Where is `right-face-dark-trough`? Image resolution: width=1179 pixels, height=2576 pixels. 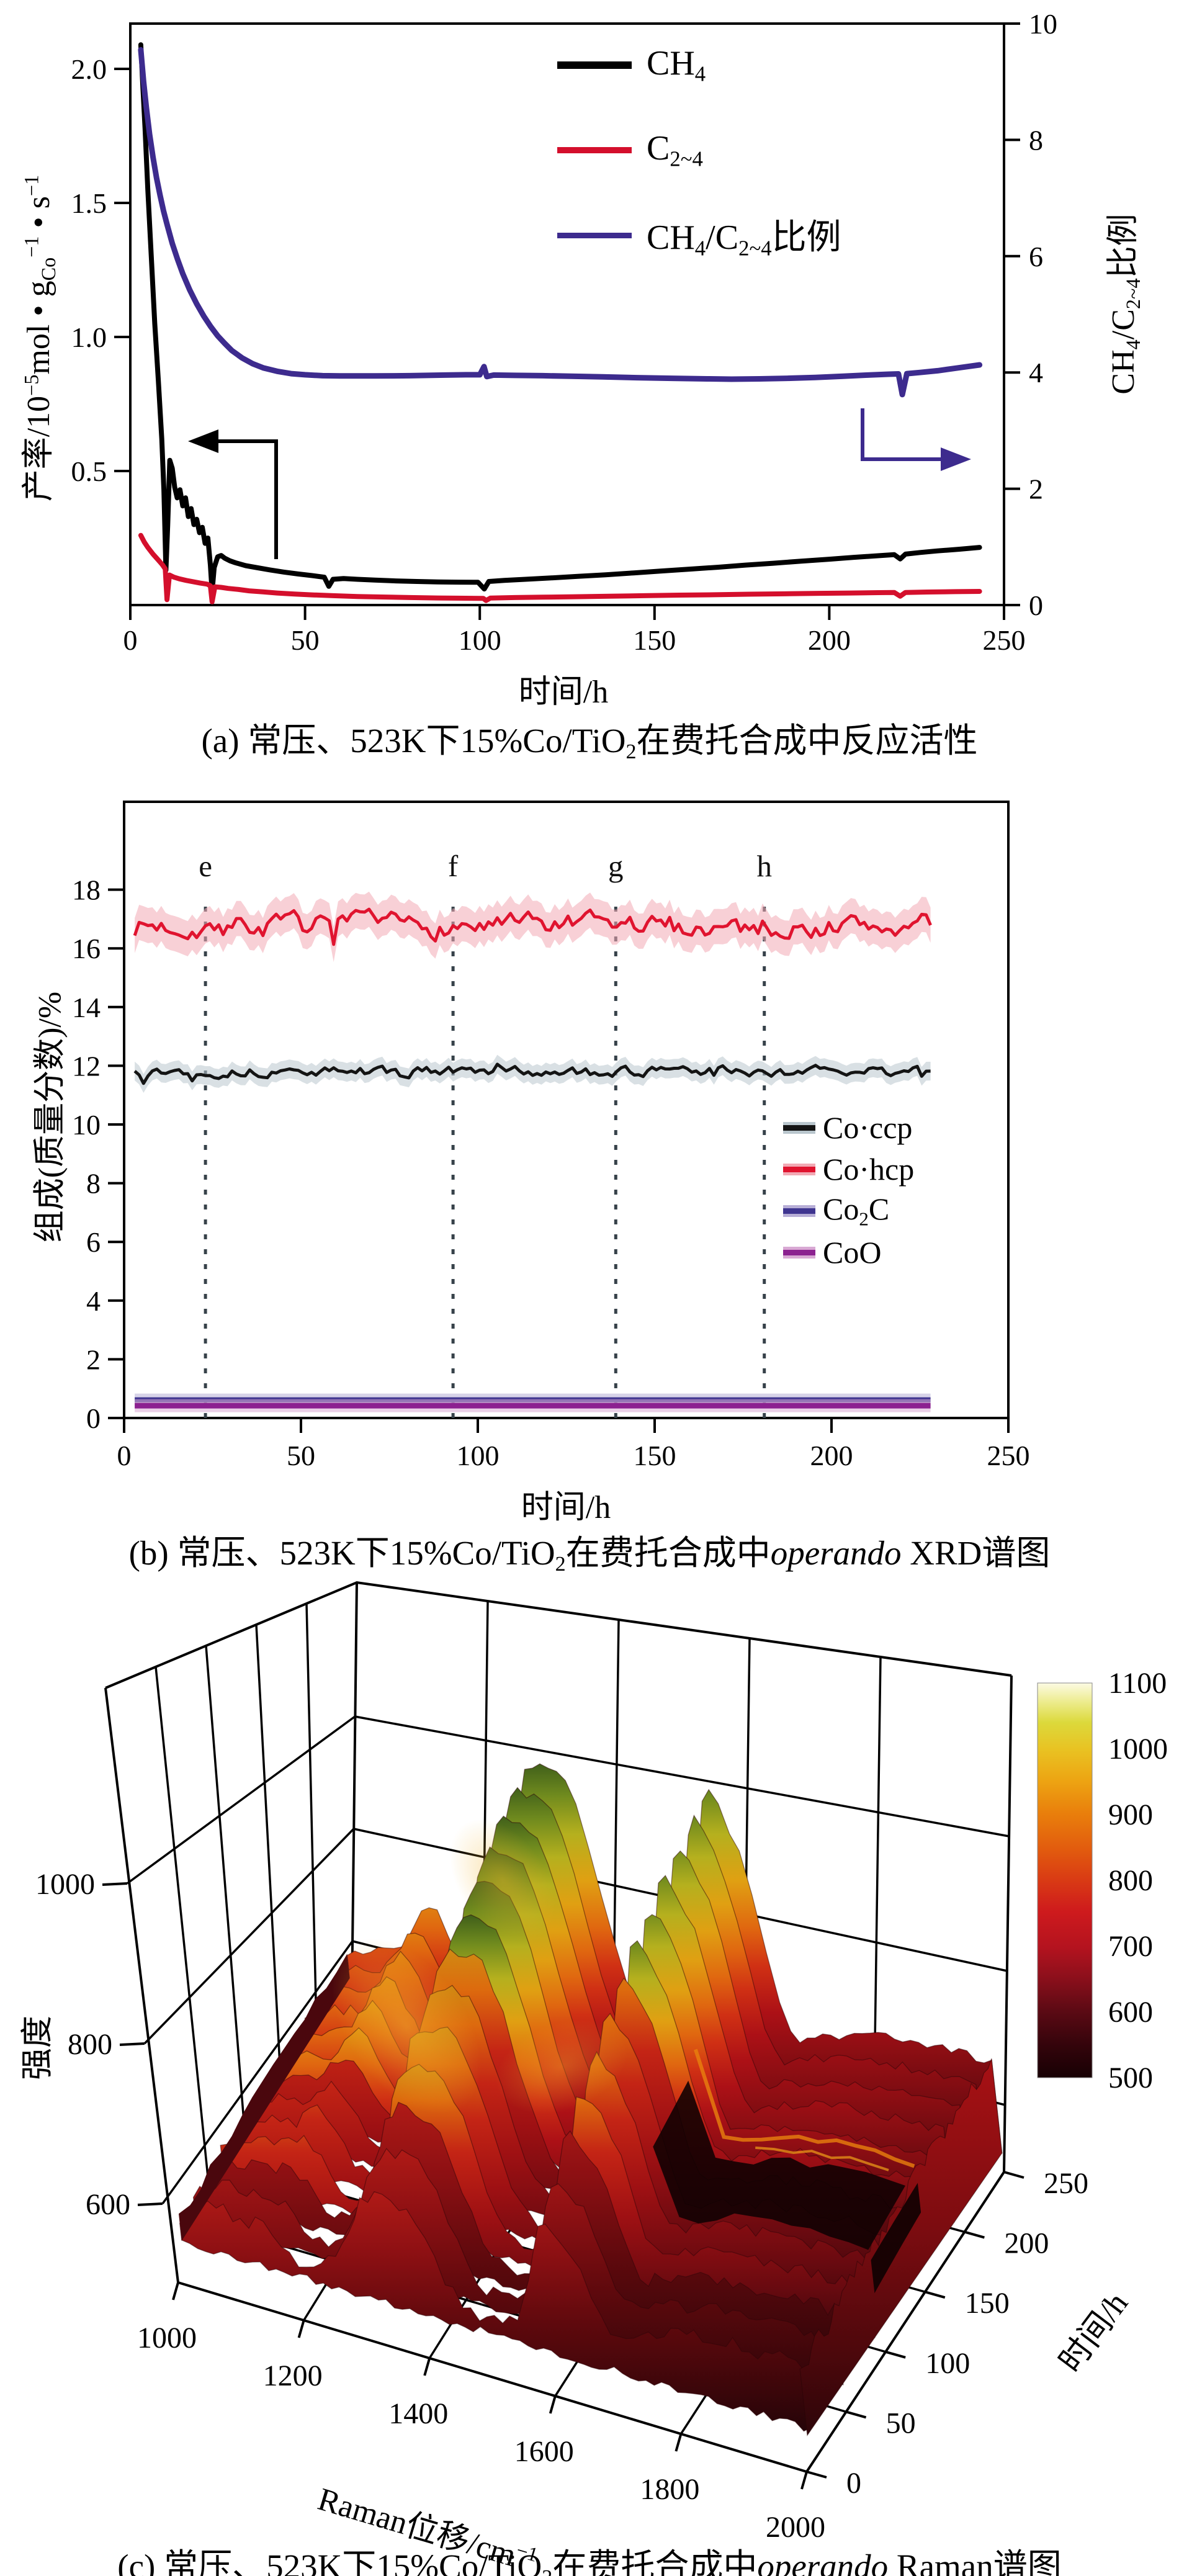
right-face-dark-trough is located at coordinates (896, 2238).